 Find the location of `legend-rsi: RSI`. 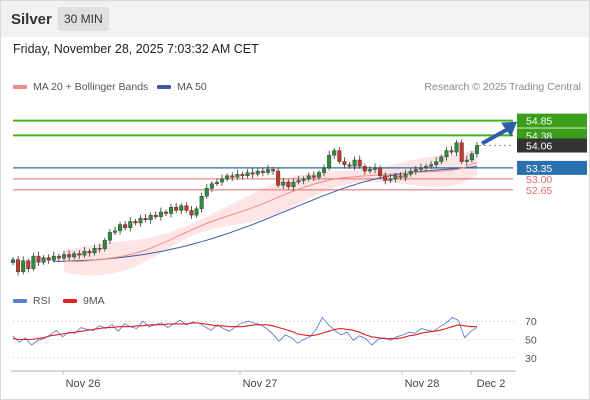

legend-rsi: RSI is located at coordinates (32, 301).